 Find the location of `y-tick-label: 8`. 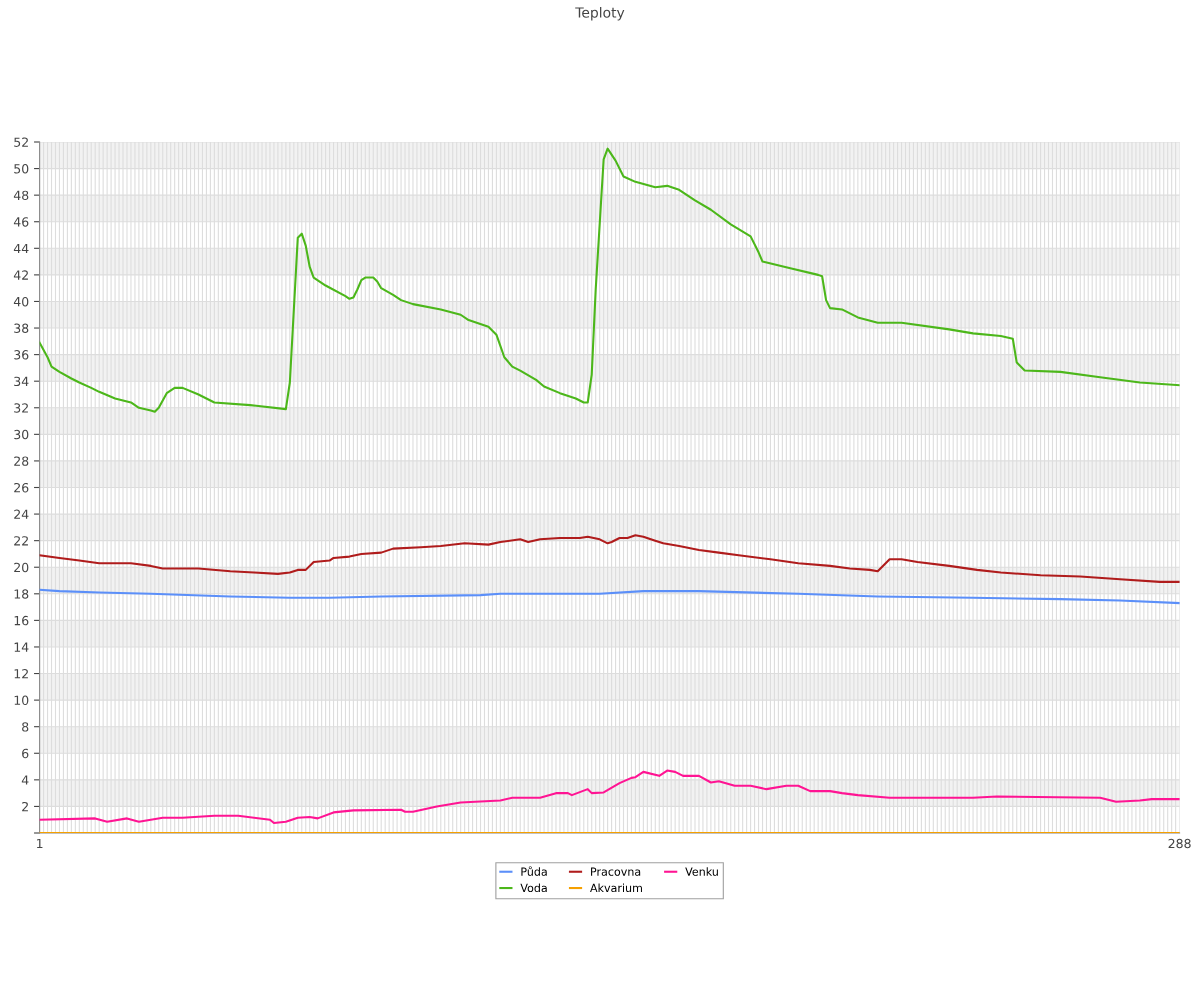

y-tick-label: 8 is located at coordinates (25, 727).